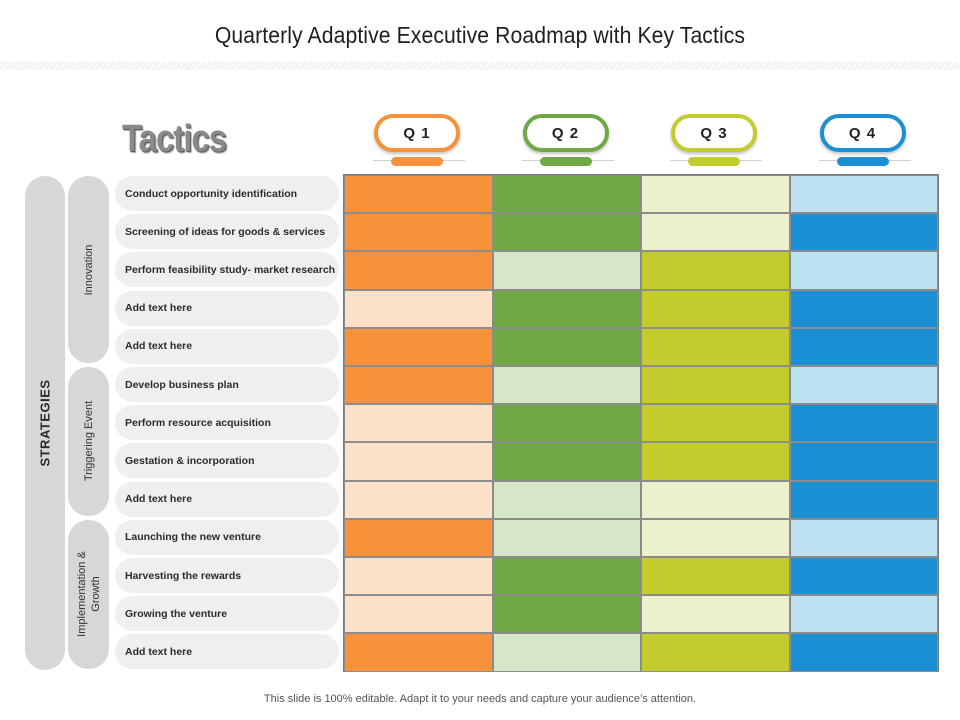 The width and height of the screenshot is (960, 720). I want to click on roadmap-cell-r10-q1, so click(418, 537).